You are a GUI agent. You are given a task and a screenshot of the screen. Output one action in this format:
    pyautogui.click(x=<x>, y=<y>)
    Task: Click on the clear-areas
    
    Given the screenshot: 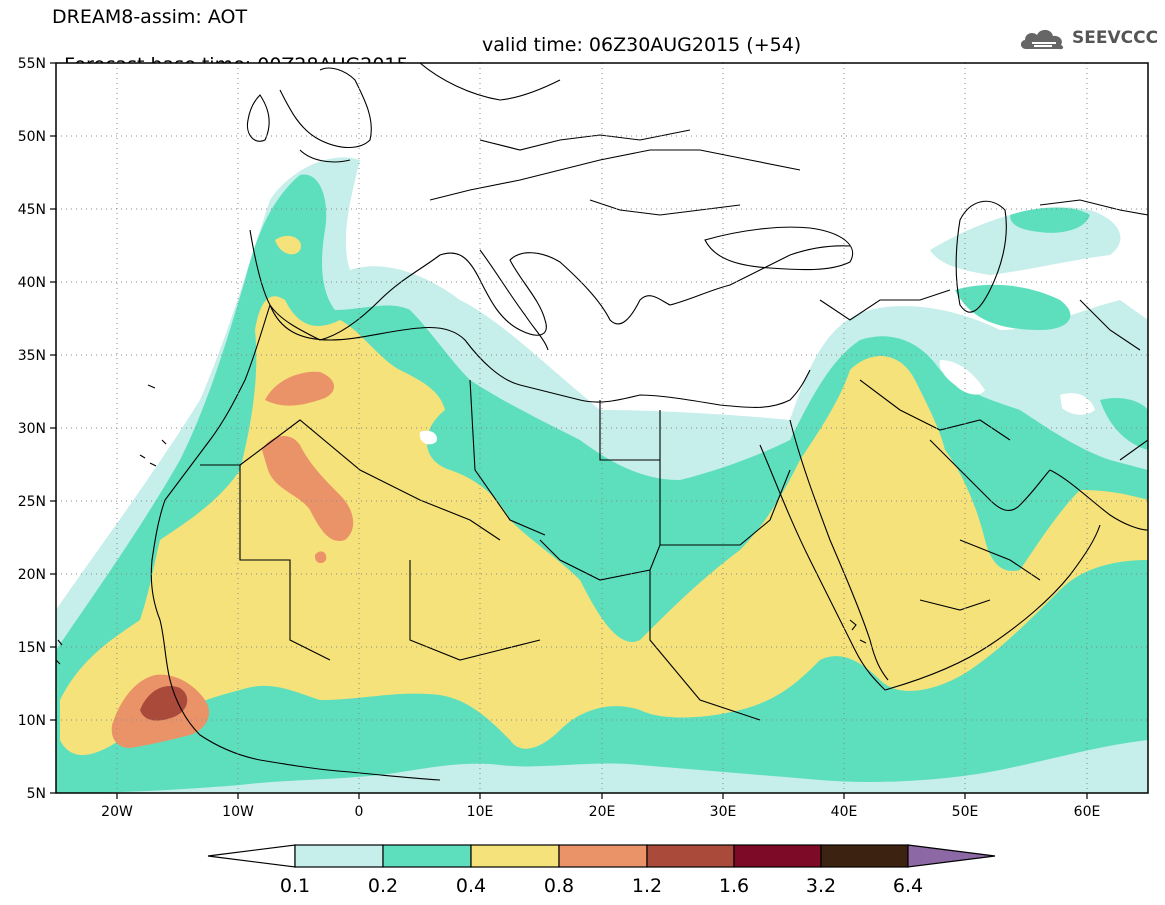 What is the action you would take?
    pyautogui.click(x=757, y=402)
    